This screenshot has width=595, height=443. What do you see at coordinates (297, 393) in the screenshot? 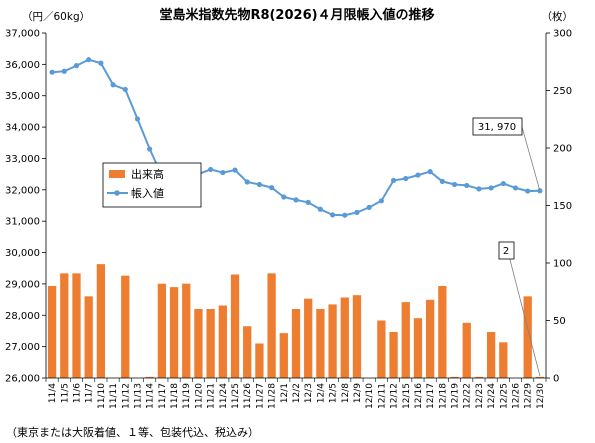
I see `x-tick-label: 12/2` at bounding box center [297, 393].